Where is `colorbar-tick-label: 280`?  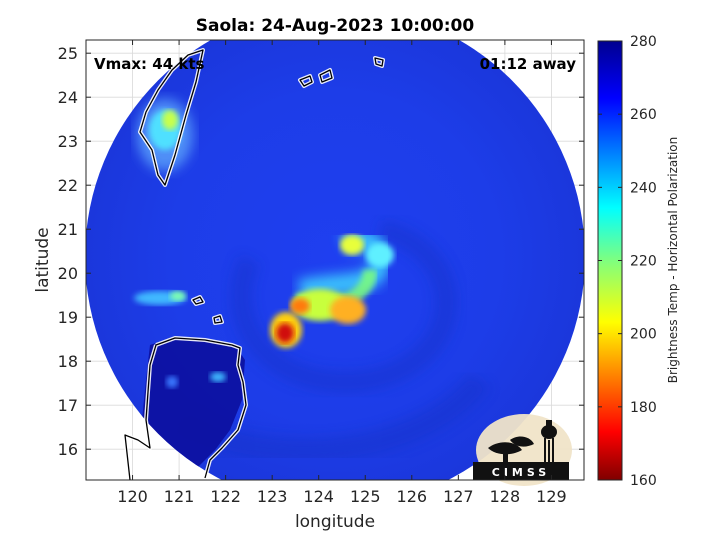 colorbar-tick-label: 280 is located at coordinates (643, 42).